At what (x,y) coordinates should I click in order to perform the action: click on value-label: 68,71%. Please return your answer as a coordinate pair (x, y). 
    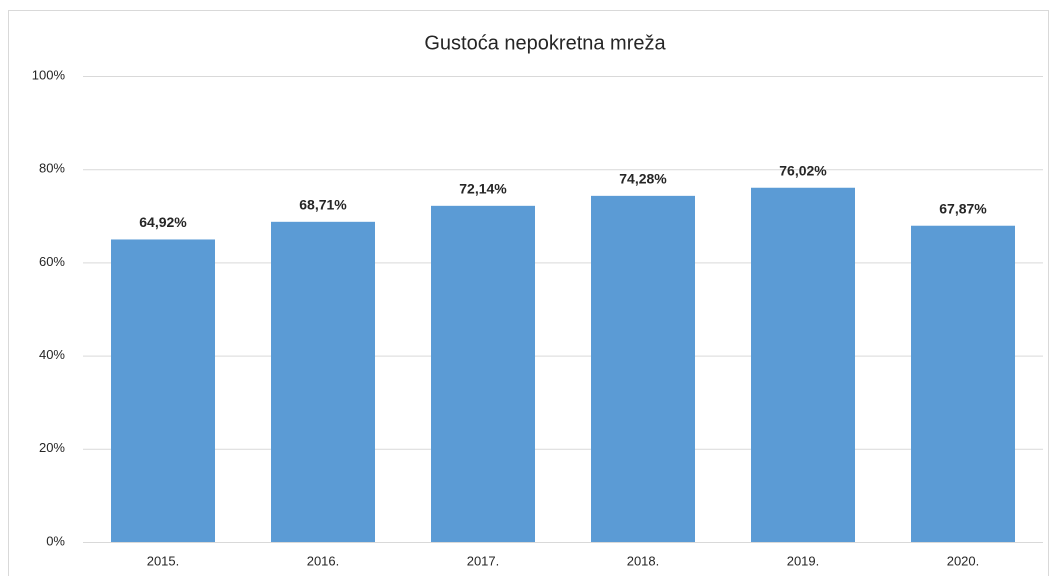
    Looking at the image, I should click on (323, 205).